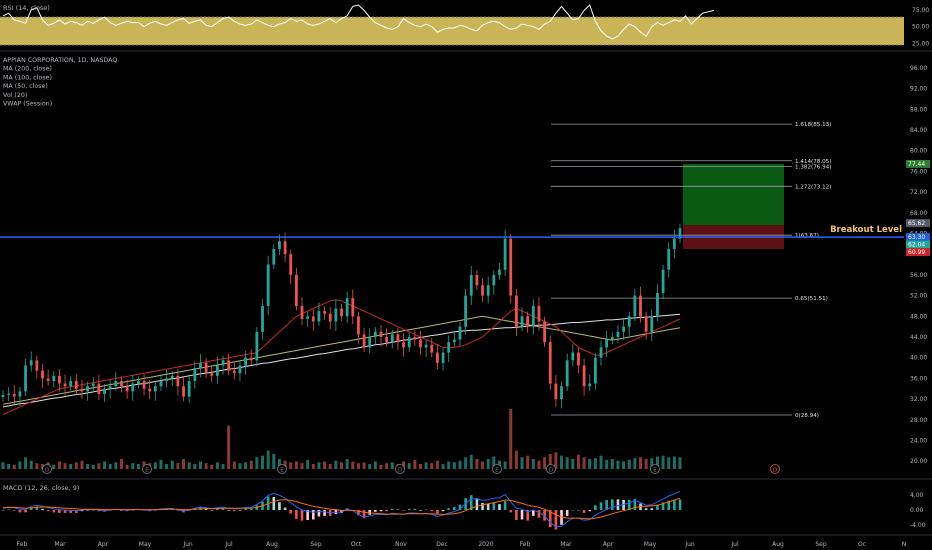  Describe the element at coordinates (497, 471) in the screenshot. I see `event-marker-label: E` at that location.